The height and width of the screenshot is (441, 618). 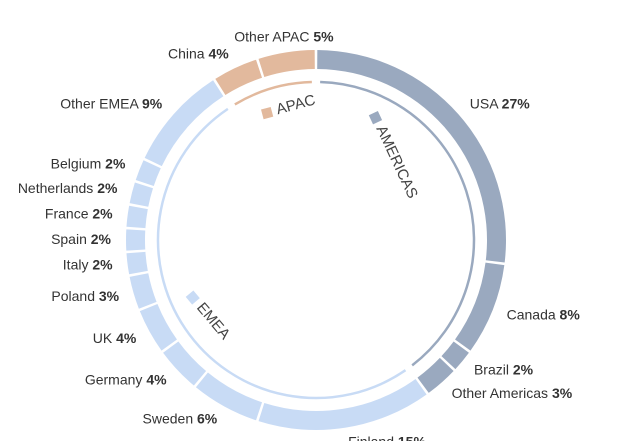 What do you see at coordinates (168, 418) in the screenshot?
I see `segment-name: Sweden` at bounding box center [168, 418].